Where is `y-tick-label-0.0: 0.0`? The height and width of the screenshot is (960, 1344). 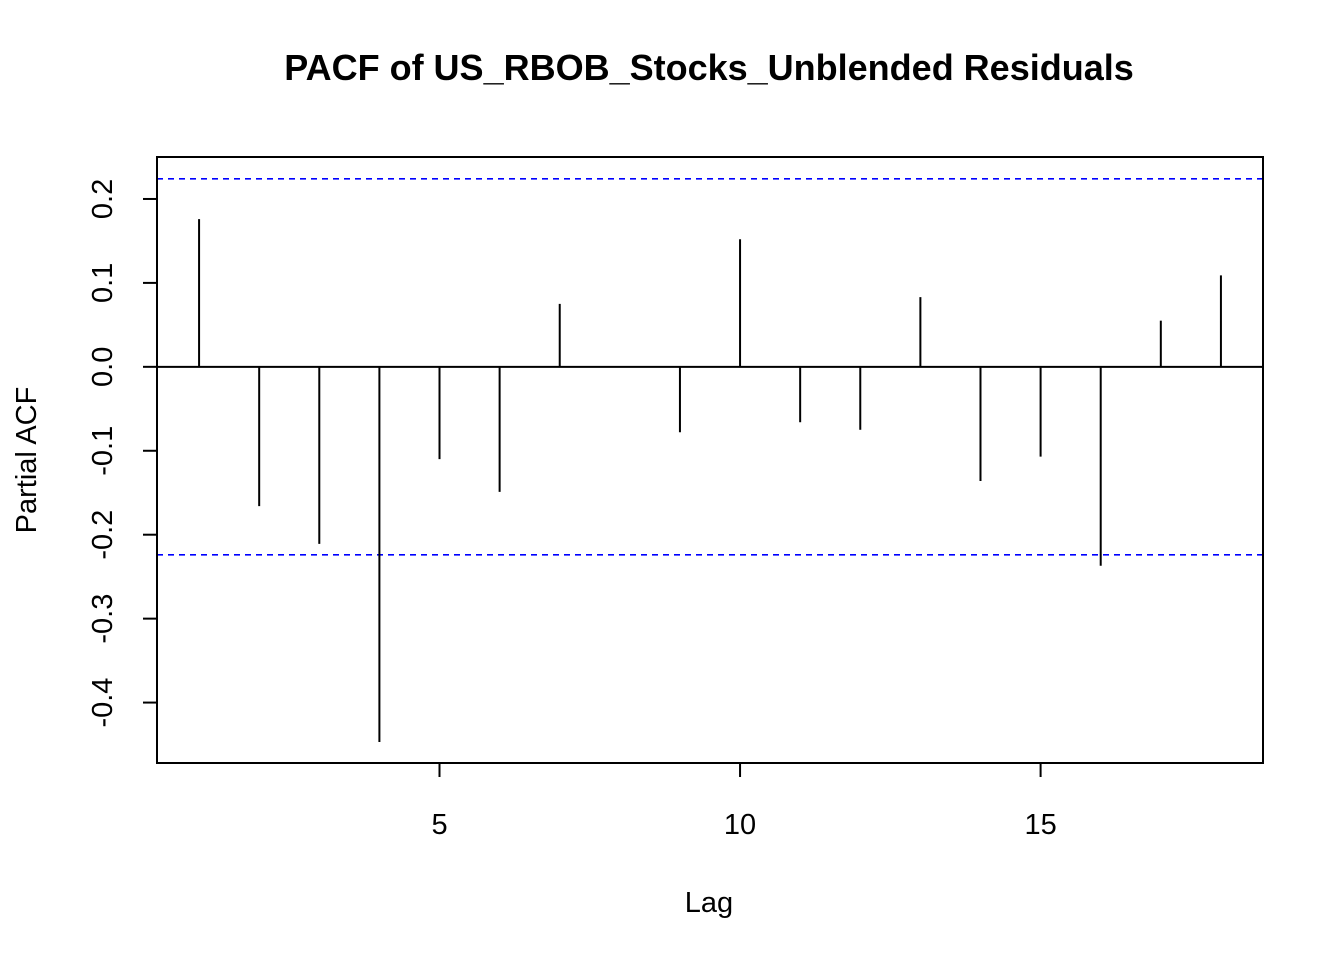
y-tick-label-0.0: 0.0 is located at coordinates (103, 367).